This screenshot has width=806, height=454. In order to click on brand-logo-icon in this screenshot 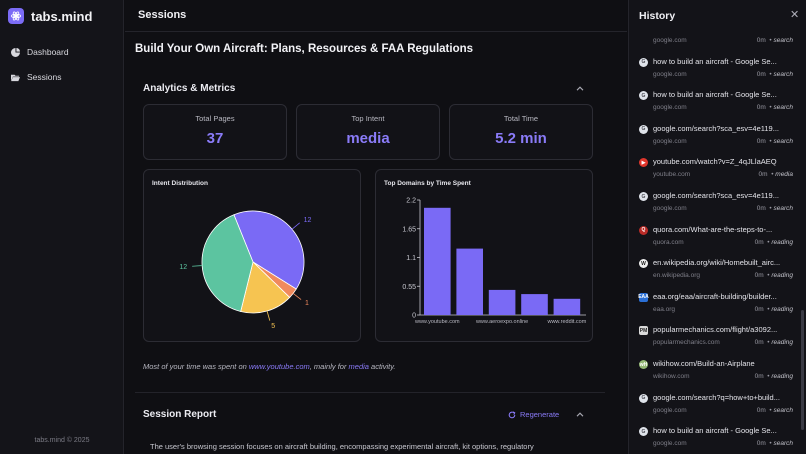, I will do `click(16, 16)`.